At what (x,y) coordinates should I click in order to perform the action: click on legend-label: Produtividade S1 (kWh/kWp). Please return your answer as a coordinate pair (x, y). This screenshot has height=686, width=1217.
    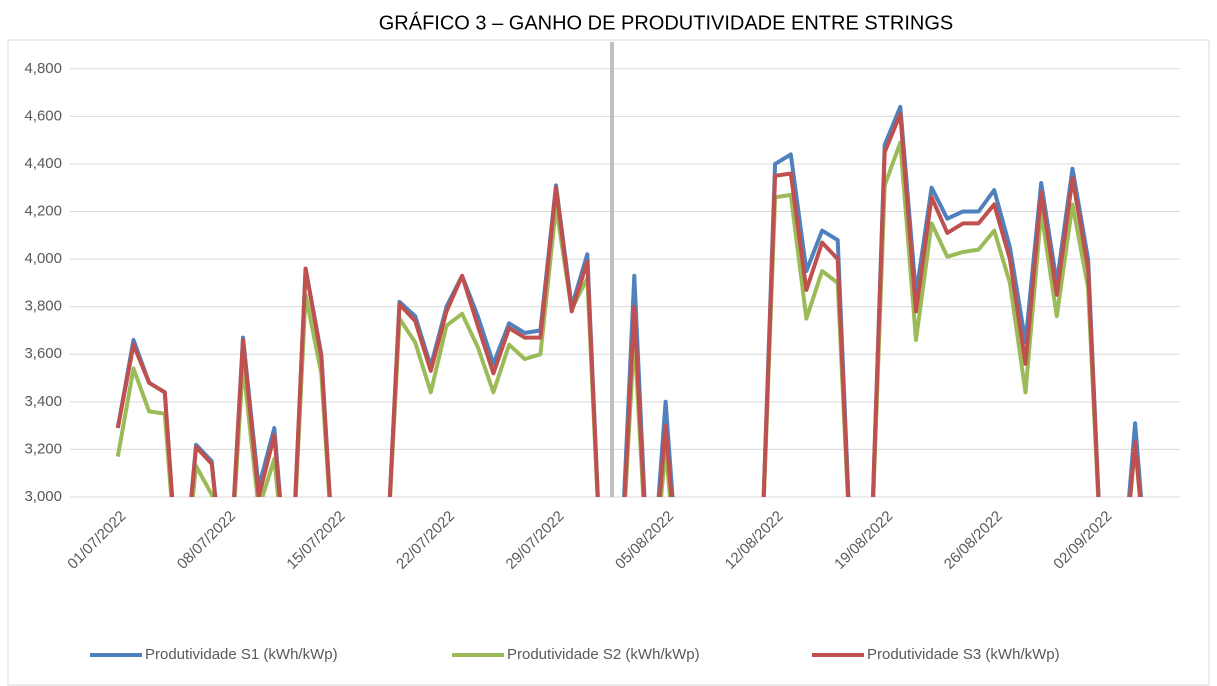
    Looking at the image, I should click on (241, 654).